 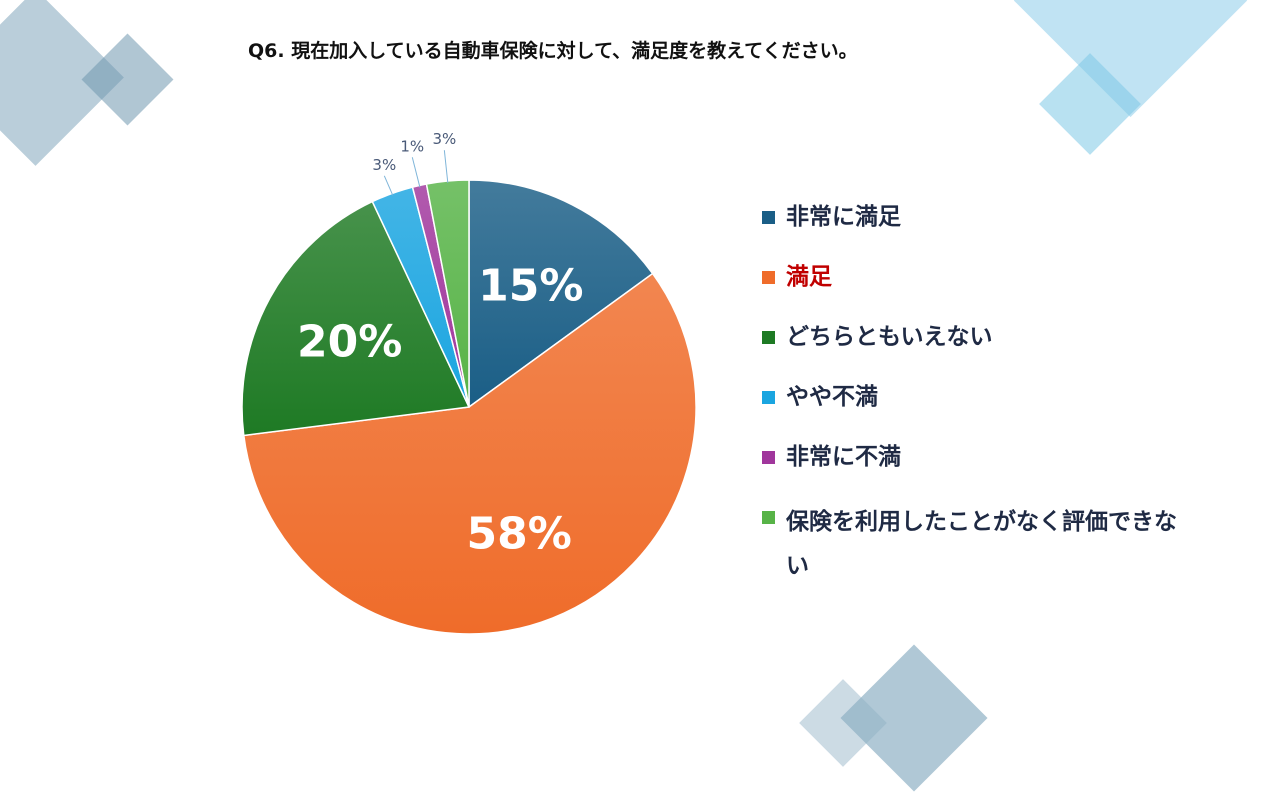 I want to click on legend-item-neutral: どちらともいえない, so click(x=972, y=337).